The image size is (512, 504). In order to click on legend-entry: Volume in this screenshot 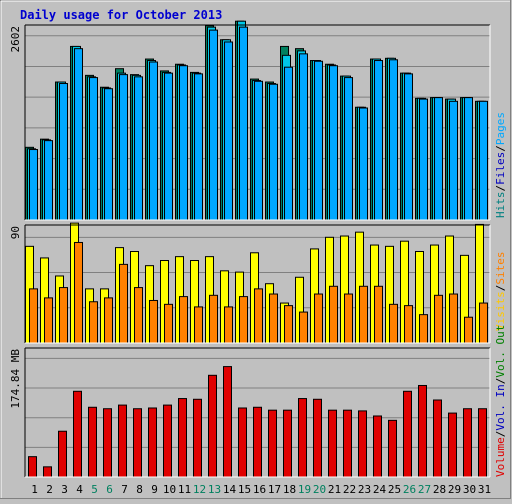, I will do `click(500, 457)`.